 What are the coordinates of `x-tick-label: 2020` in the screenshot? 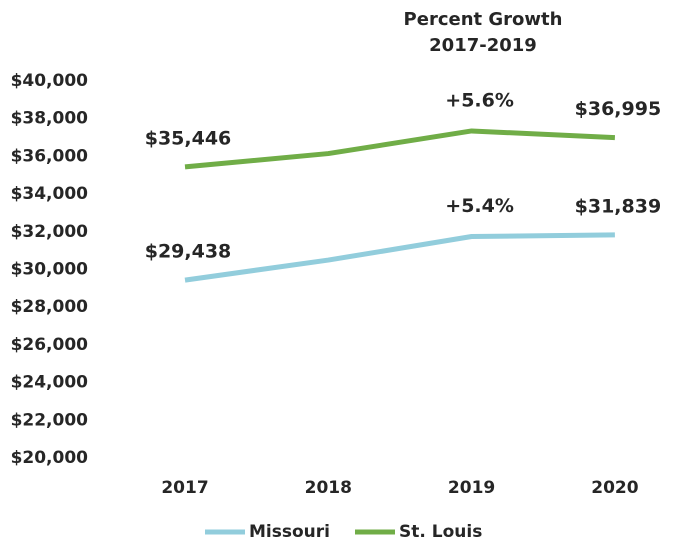 It's located at (614, 488).